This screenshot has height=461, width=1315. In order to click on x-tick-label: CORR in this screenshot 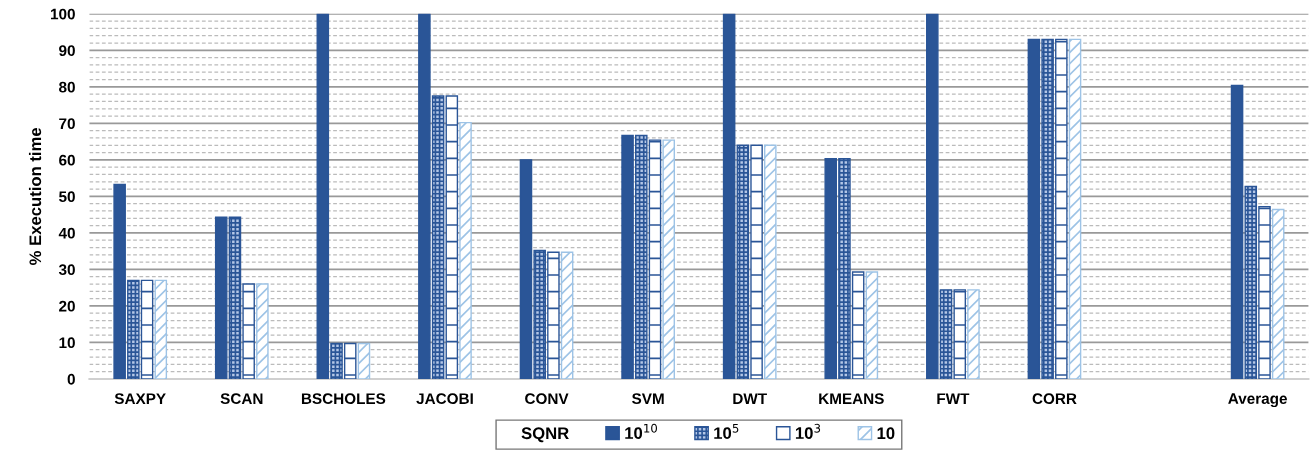, I will do `click(1054, 399)`.